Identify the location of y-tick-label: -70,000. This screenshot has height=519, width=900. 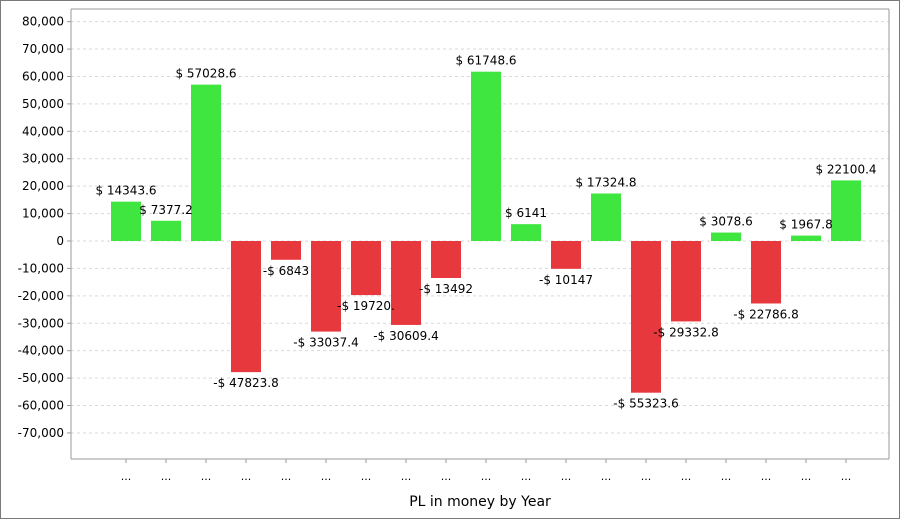
(41, 433).